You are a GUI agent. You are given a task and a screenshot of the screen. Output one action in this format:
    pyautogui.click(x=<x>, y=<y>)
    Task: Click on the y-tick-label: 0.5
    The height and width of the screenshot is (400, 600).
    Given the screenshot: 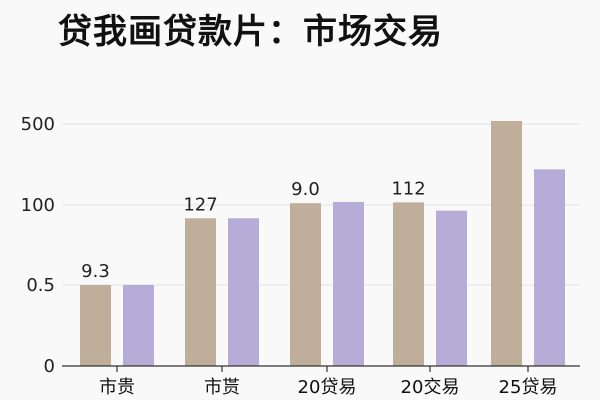 What is the action you would take?
    pyautogui.click(x=40, y=285)
    